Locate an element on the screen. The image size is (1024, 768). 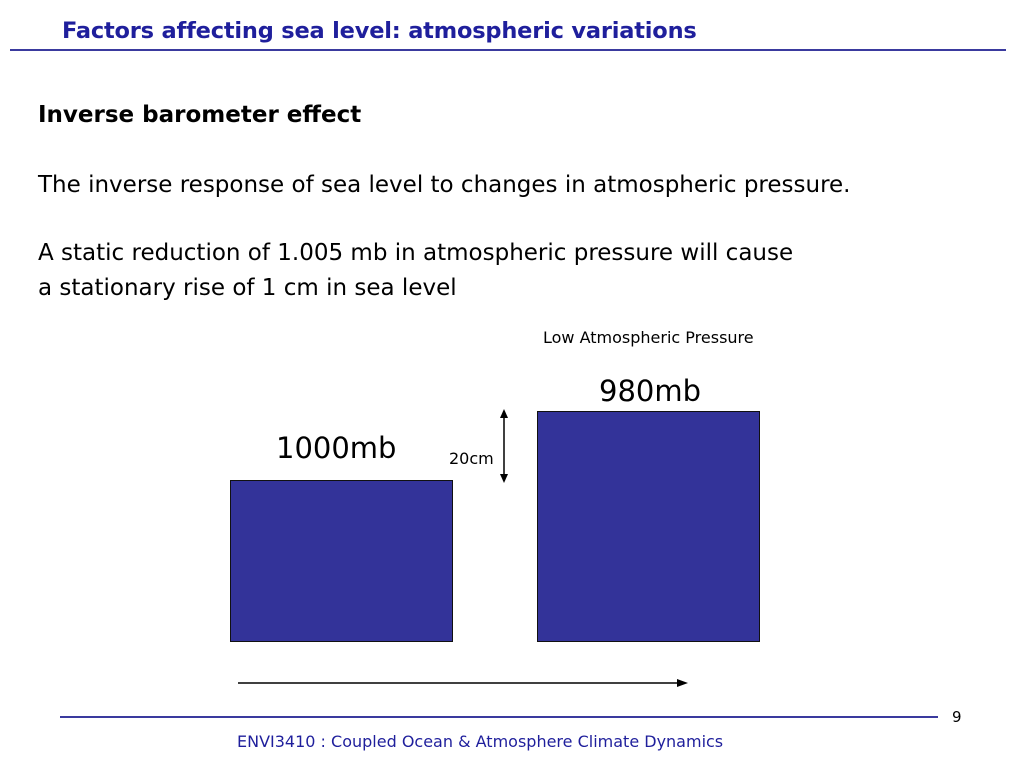
double-arrow-icon is located at coordinates (504, 446).